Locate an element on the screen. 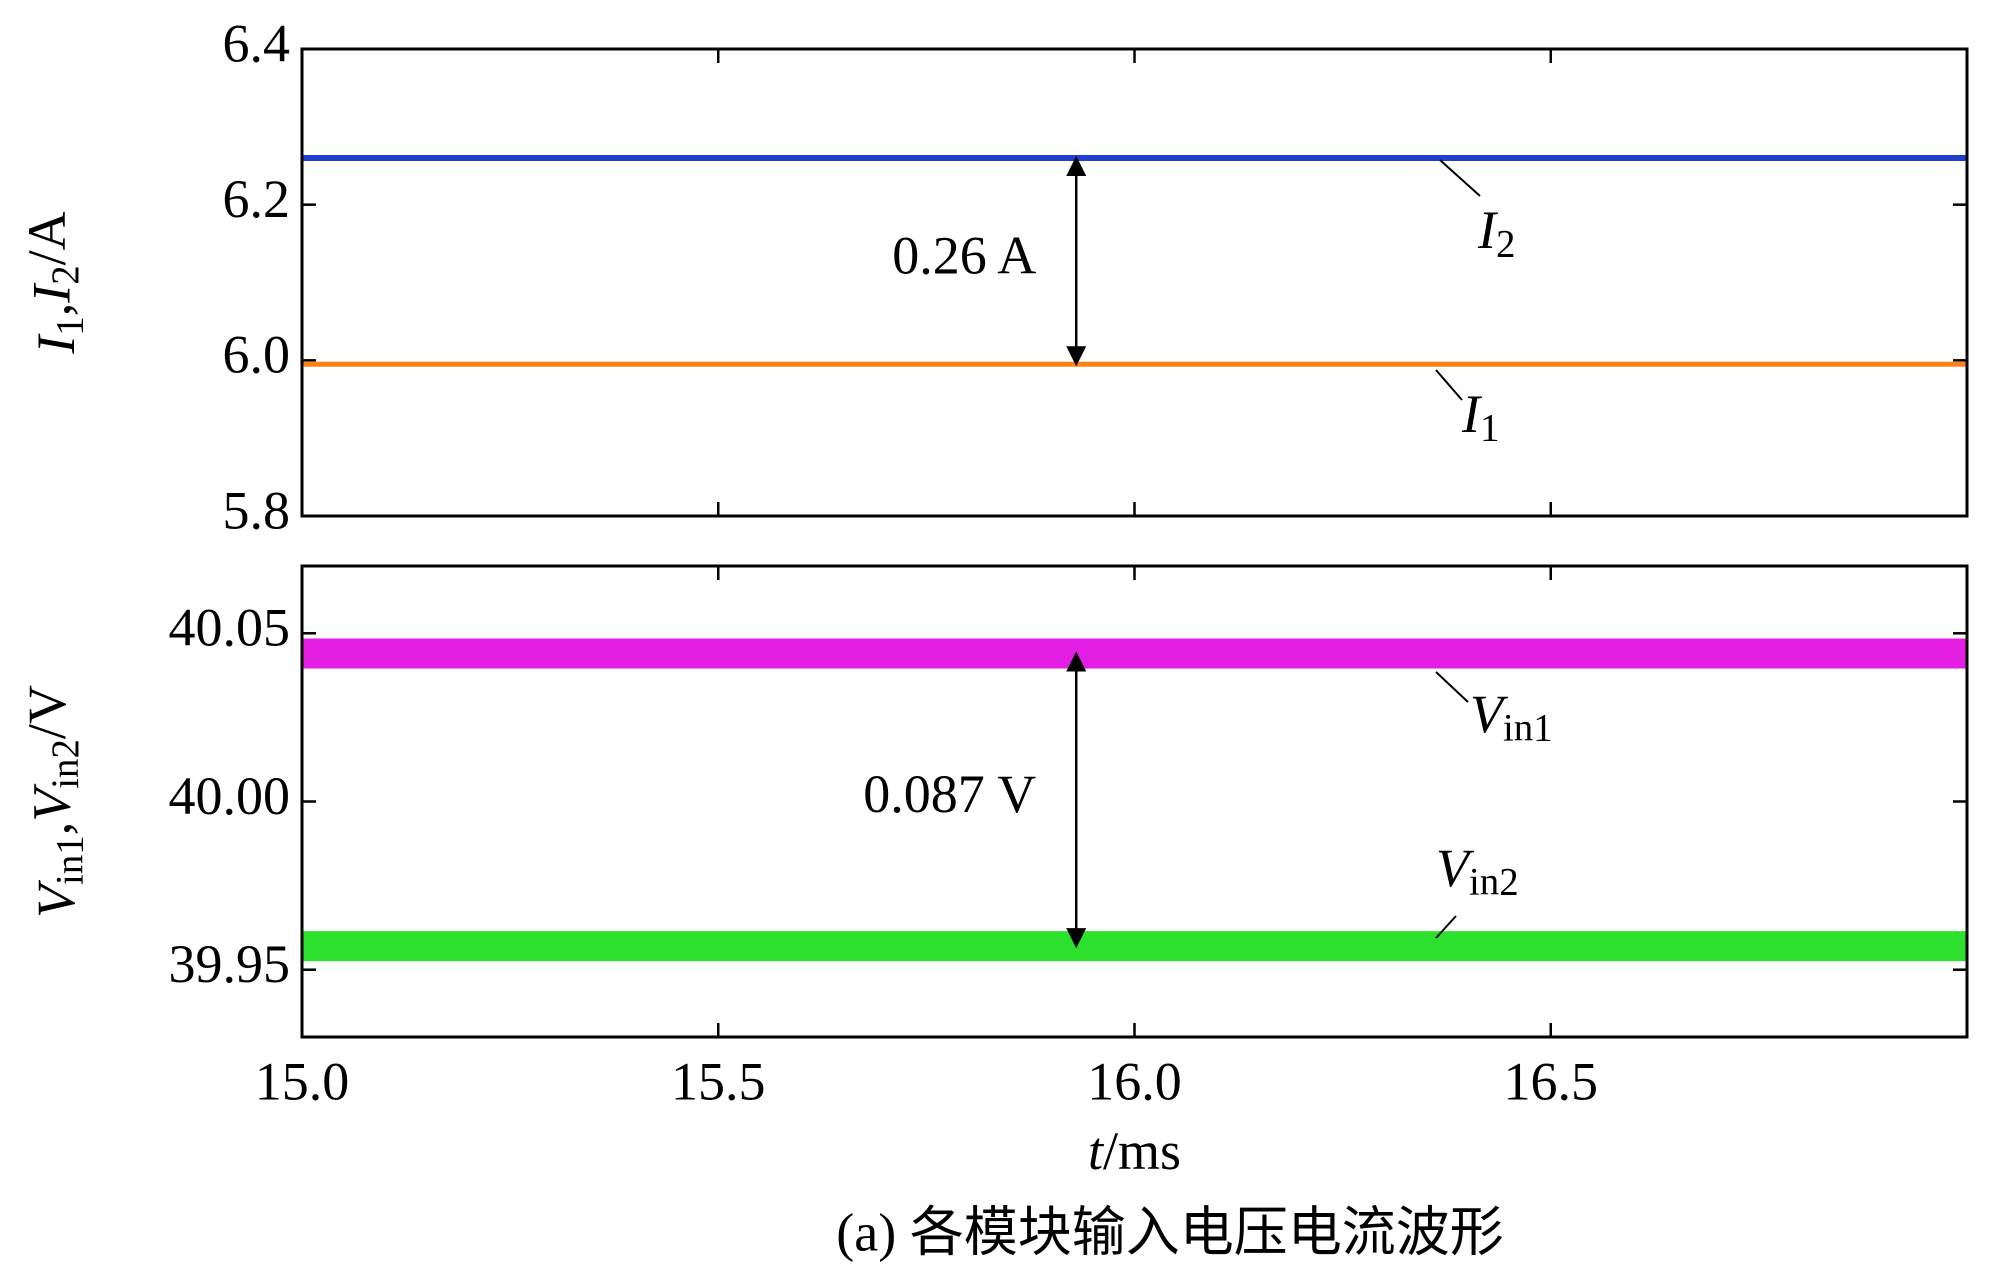  series-label: I1 is located at coordinates (1480, 416).